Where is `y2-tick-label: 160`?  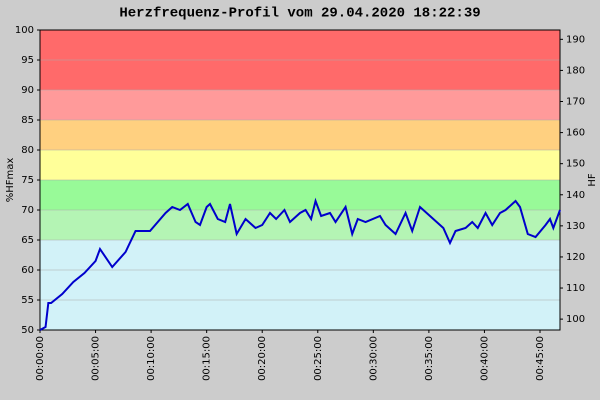 y2-tick-label: 160 is located at coordinates (575, 133).